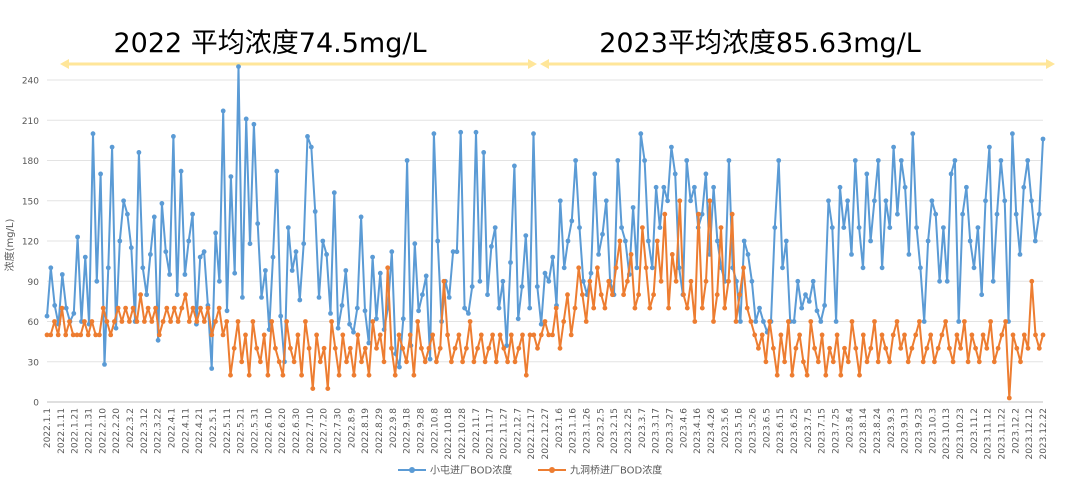  Describe the element at coordinates (698, 431) in the screenshot. I see `x-tick-label: 2023.4.16` at that location.